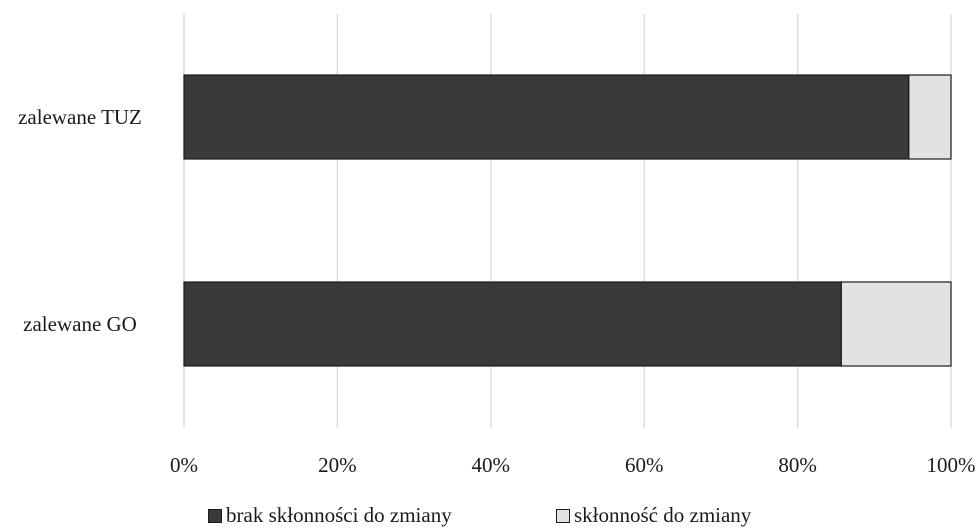 This screenshot has height=532, width=977. What do you see at coordinates (563, 515) in the screenshot?
I see `legend-swatch-sklonnosc` at bounding box center [563, 515].